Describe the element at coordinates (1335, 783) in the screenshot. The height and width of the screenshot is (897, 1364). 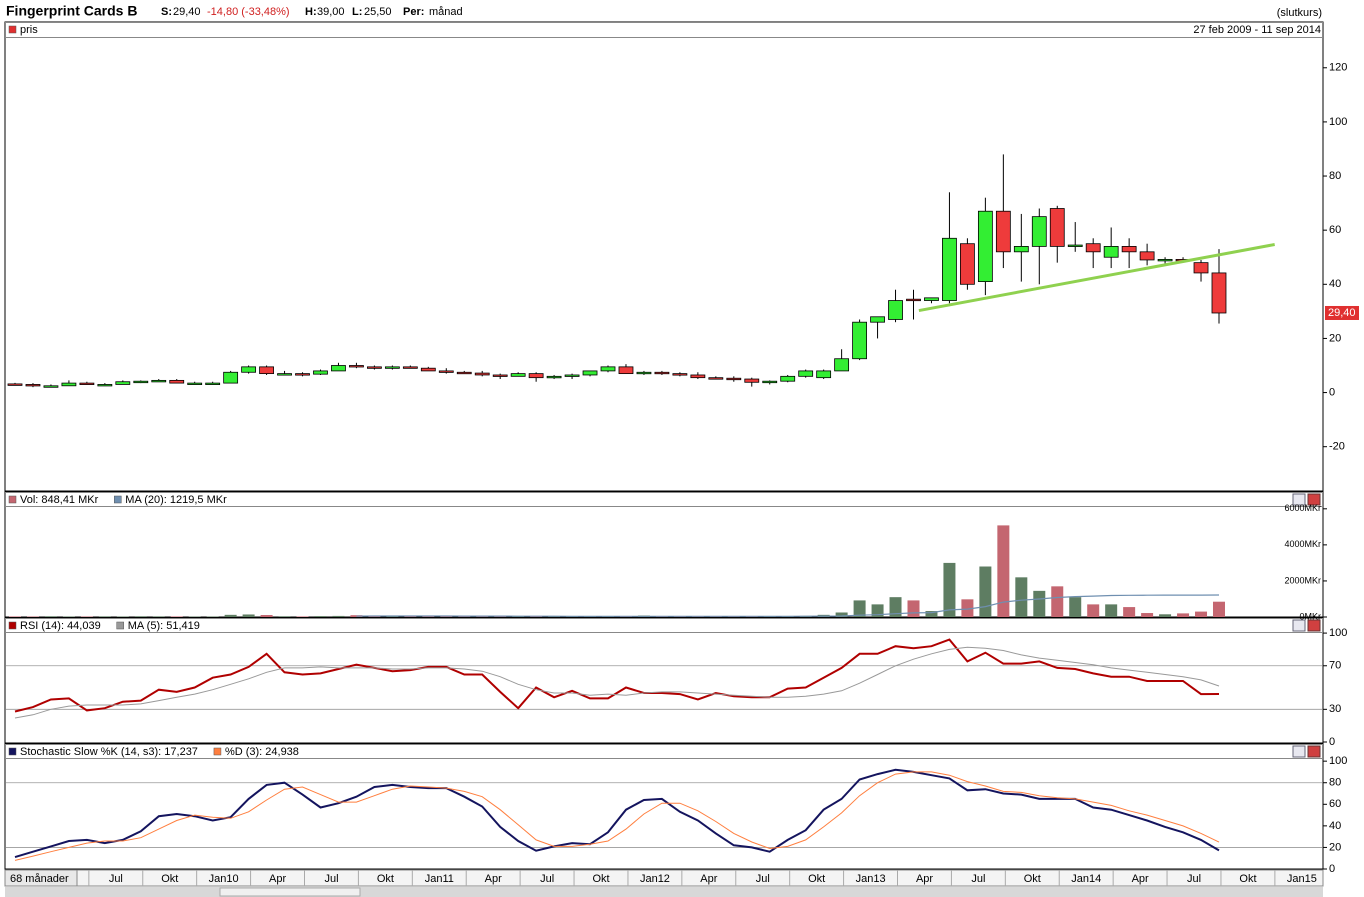
I see `y-tick-label: 80` at that location.